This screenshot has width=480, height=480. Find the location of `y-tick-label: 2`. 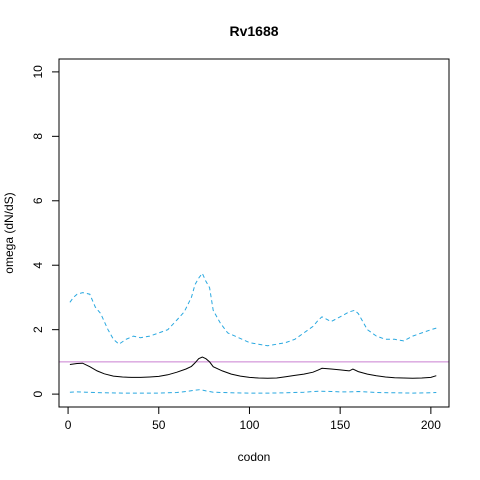

y-tick-label: 2 is located at coordinates (38, 329).